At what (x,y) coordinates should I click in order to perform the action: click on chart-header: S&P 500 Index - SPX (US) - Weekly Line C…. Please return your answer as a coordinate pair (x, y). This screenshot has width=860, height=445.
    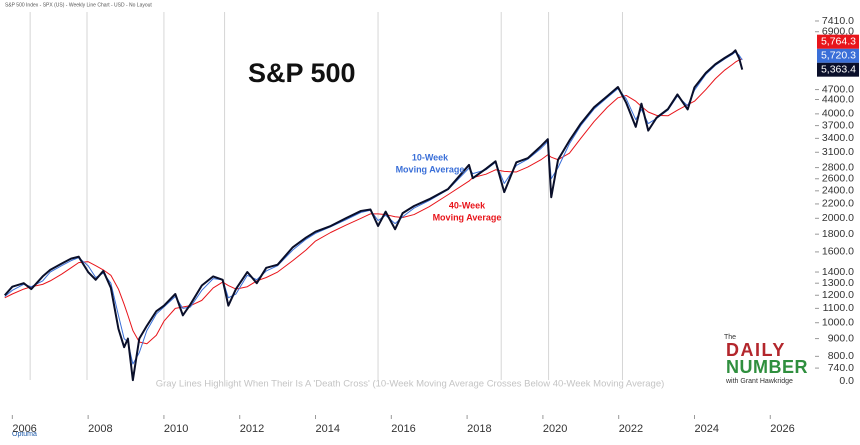
    Looking at the image, I should click on (78, 5).